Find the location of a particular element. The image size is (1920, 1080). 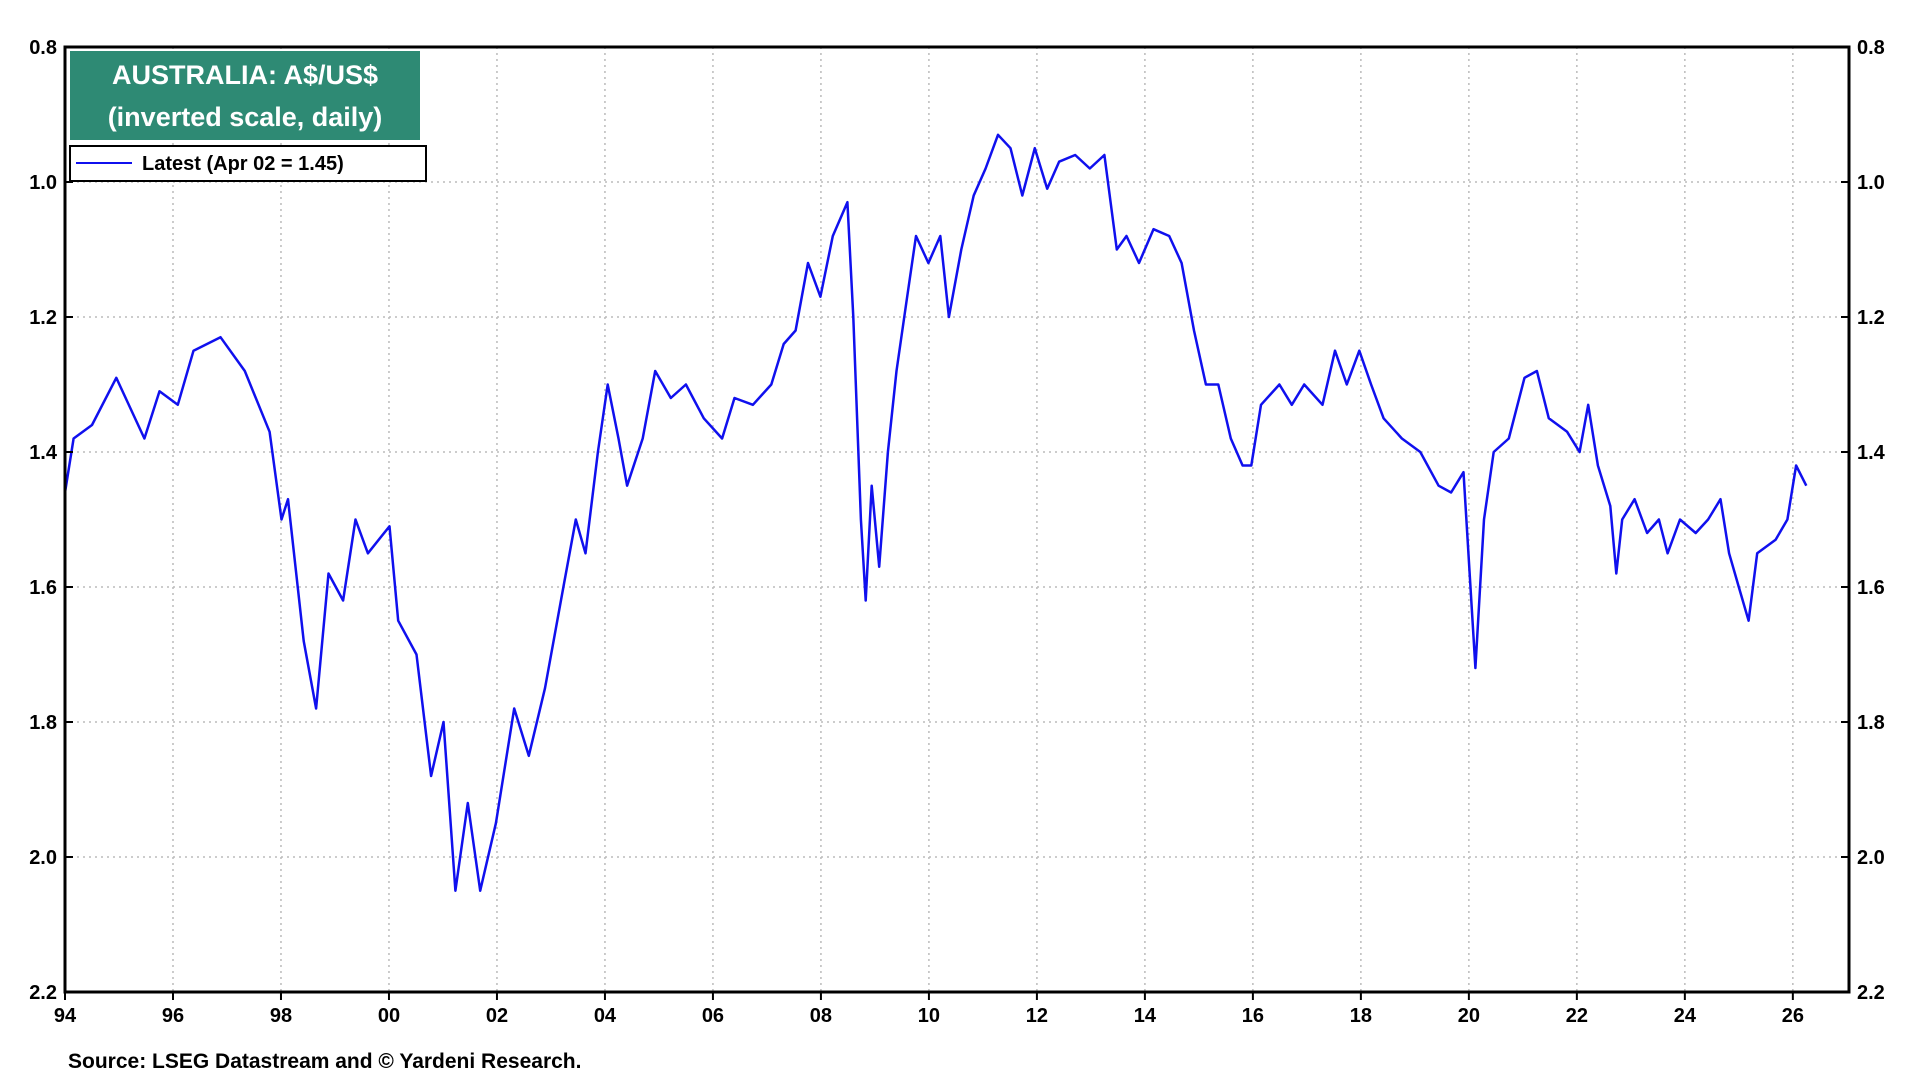

y2-tick-label: 1.0 is located at coordinates (1871, 183).